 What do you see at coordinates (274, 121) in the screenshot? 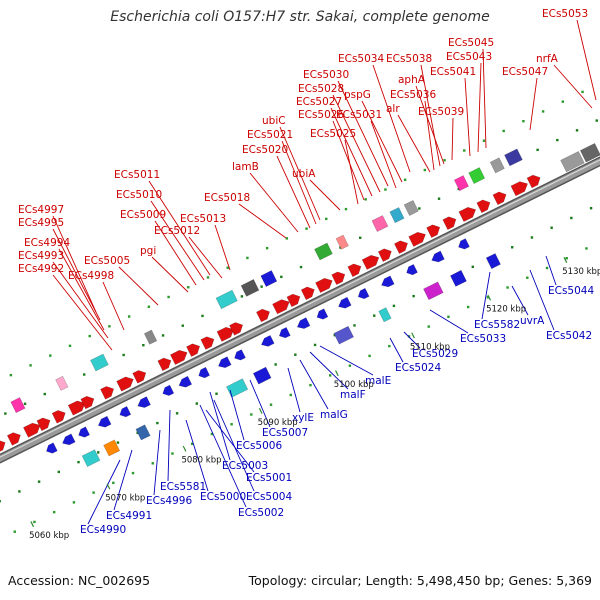
I see `forward-gene-label: ubiC` at bounding box center [274, 121].